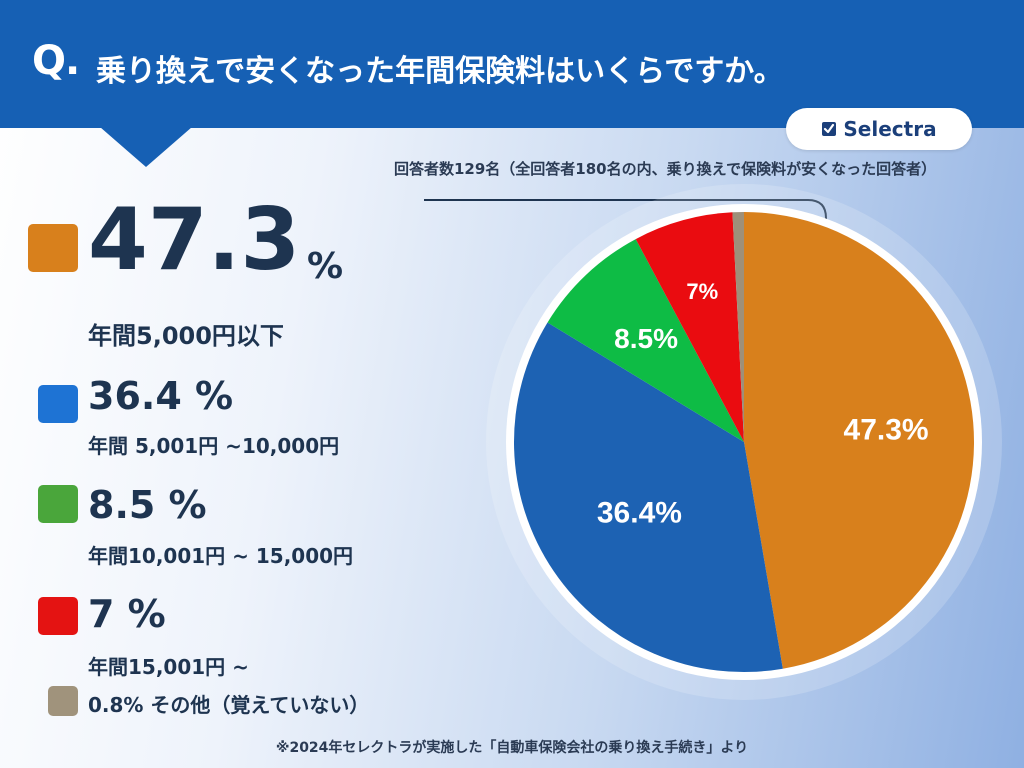 The height and width of the screenshot is (768, 1024). What do you see at coordinates (214, 446) in the screenshot?
I see `legend-label-2: 年間 5,001円 ~10,000円` at bounding box center [214, 446].